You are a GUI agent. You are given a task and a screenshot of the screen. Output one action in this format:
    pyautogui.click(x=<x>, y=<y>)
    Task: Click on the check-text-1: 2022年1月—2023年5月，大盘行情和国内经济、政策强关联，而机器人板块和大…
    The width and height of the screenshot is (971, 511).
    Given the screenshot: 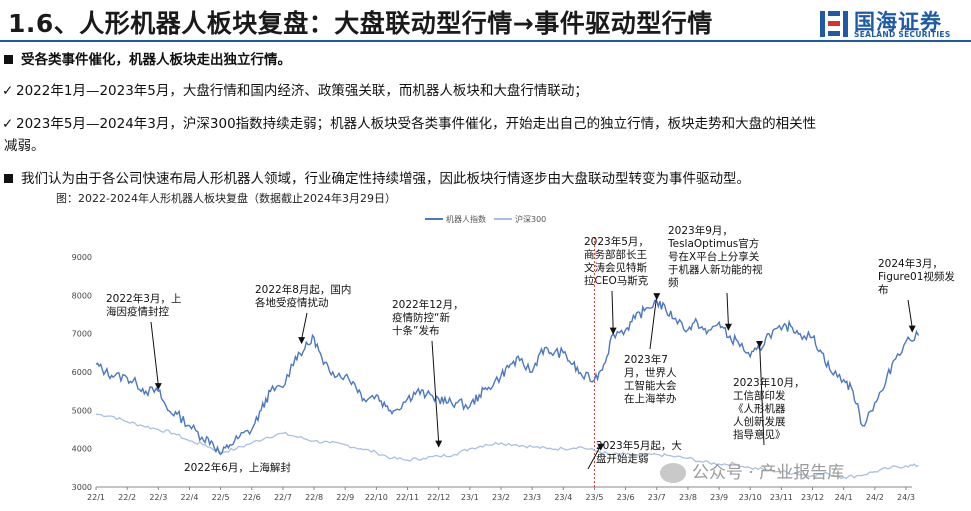 What is the action you would take?
    pyautogui.click(x=302, y=91)
    